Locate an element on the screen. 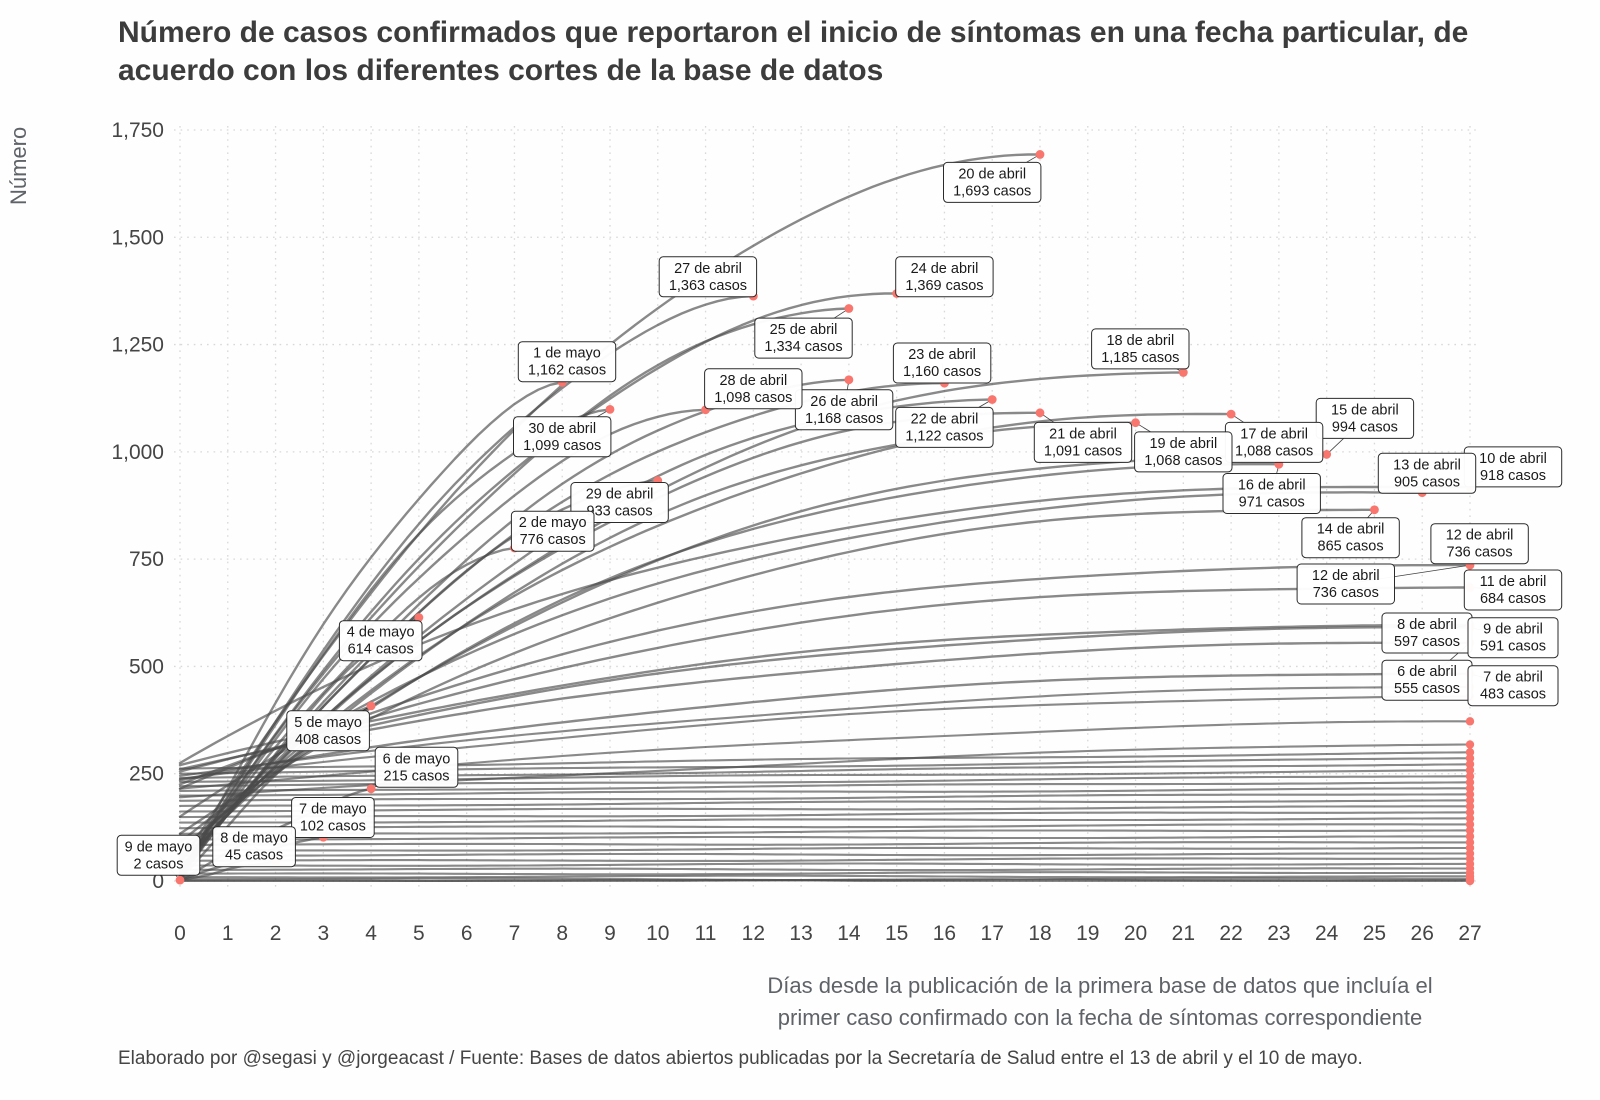 The width and height of the screenshot is (1600, 1100). x-tick-label: 0 is located at coordinates (180, 933).